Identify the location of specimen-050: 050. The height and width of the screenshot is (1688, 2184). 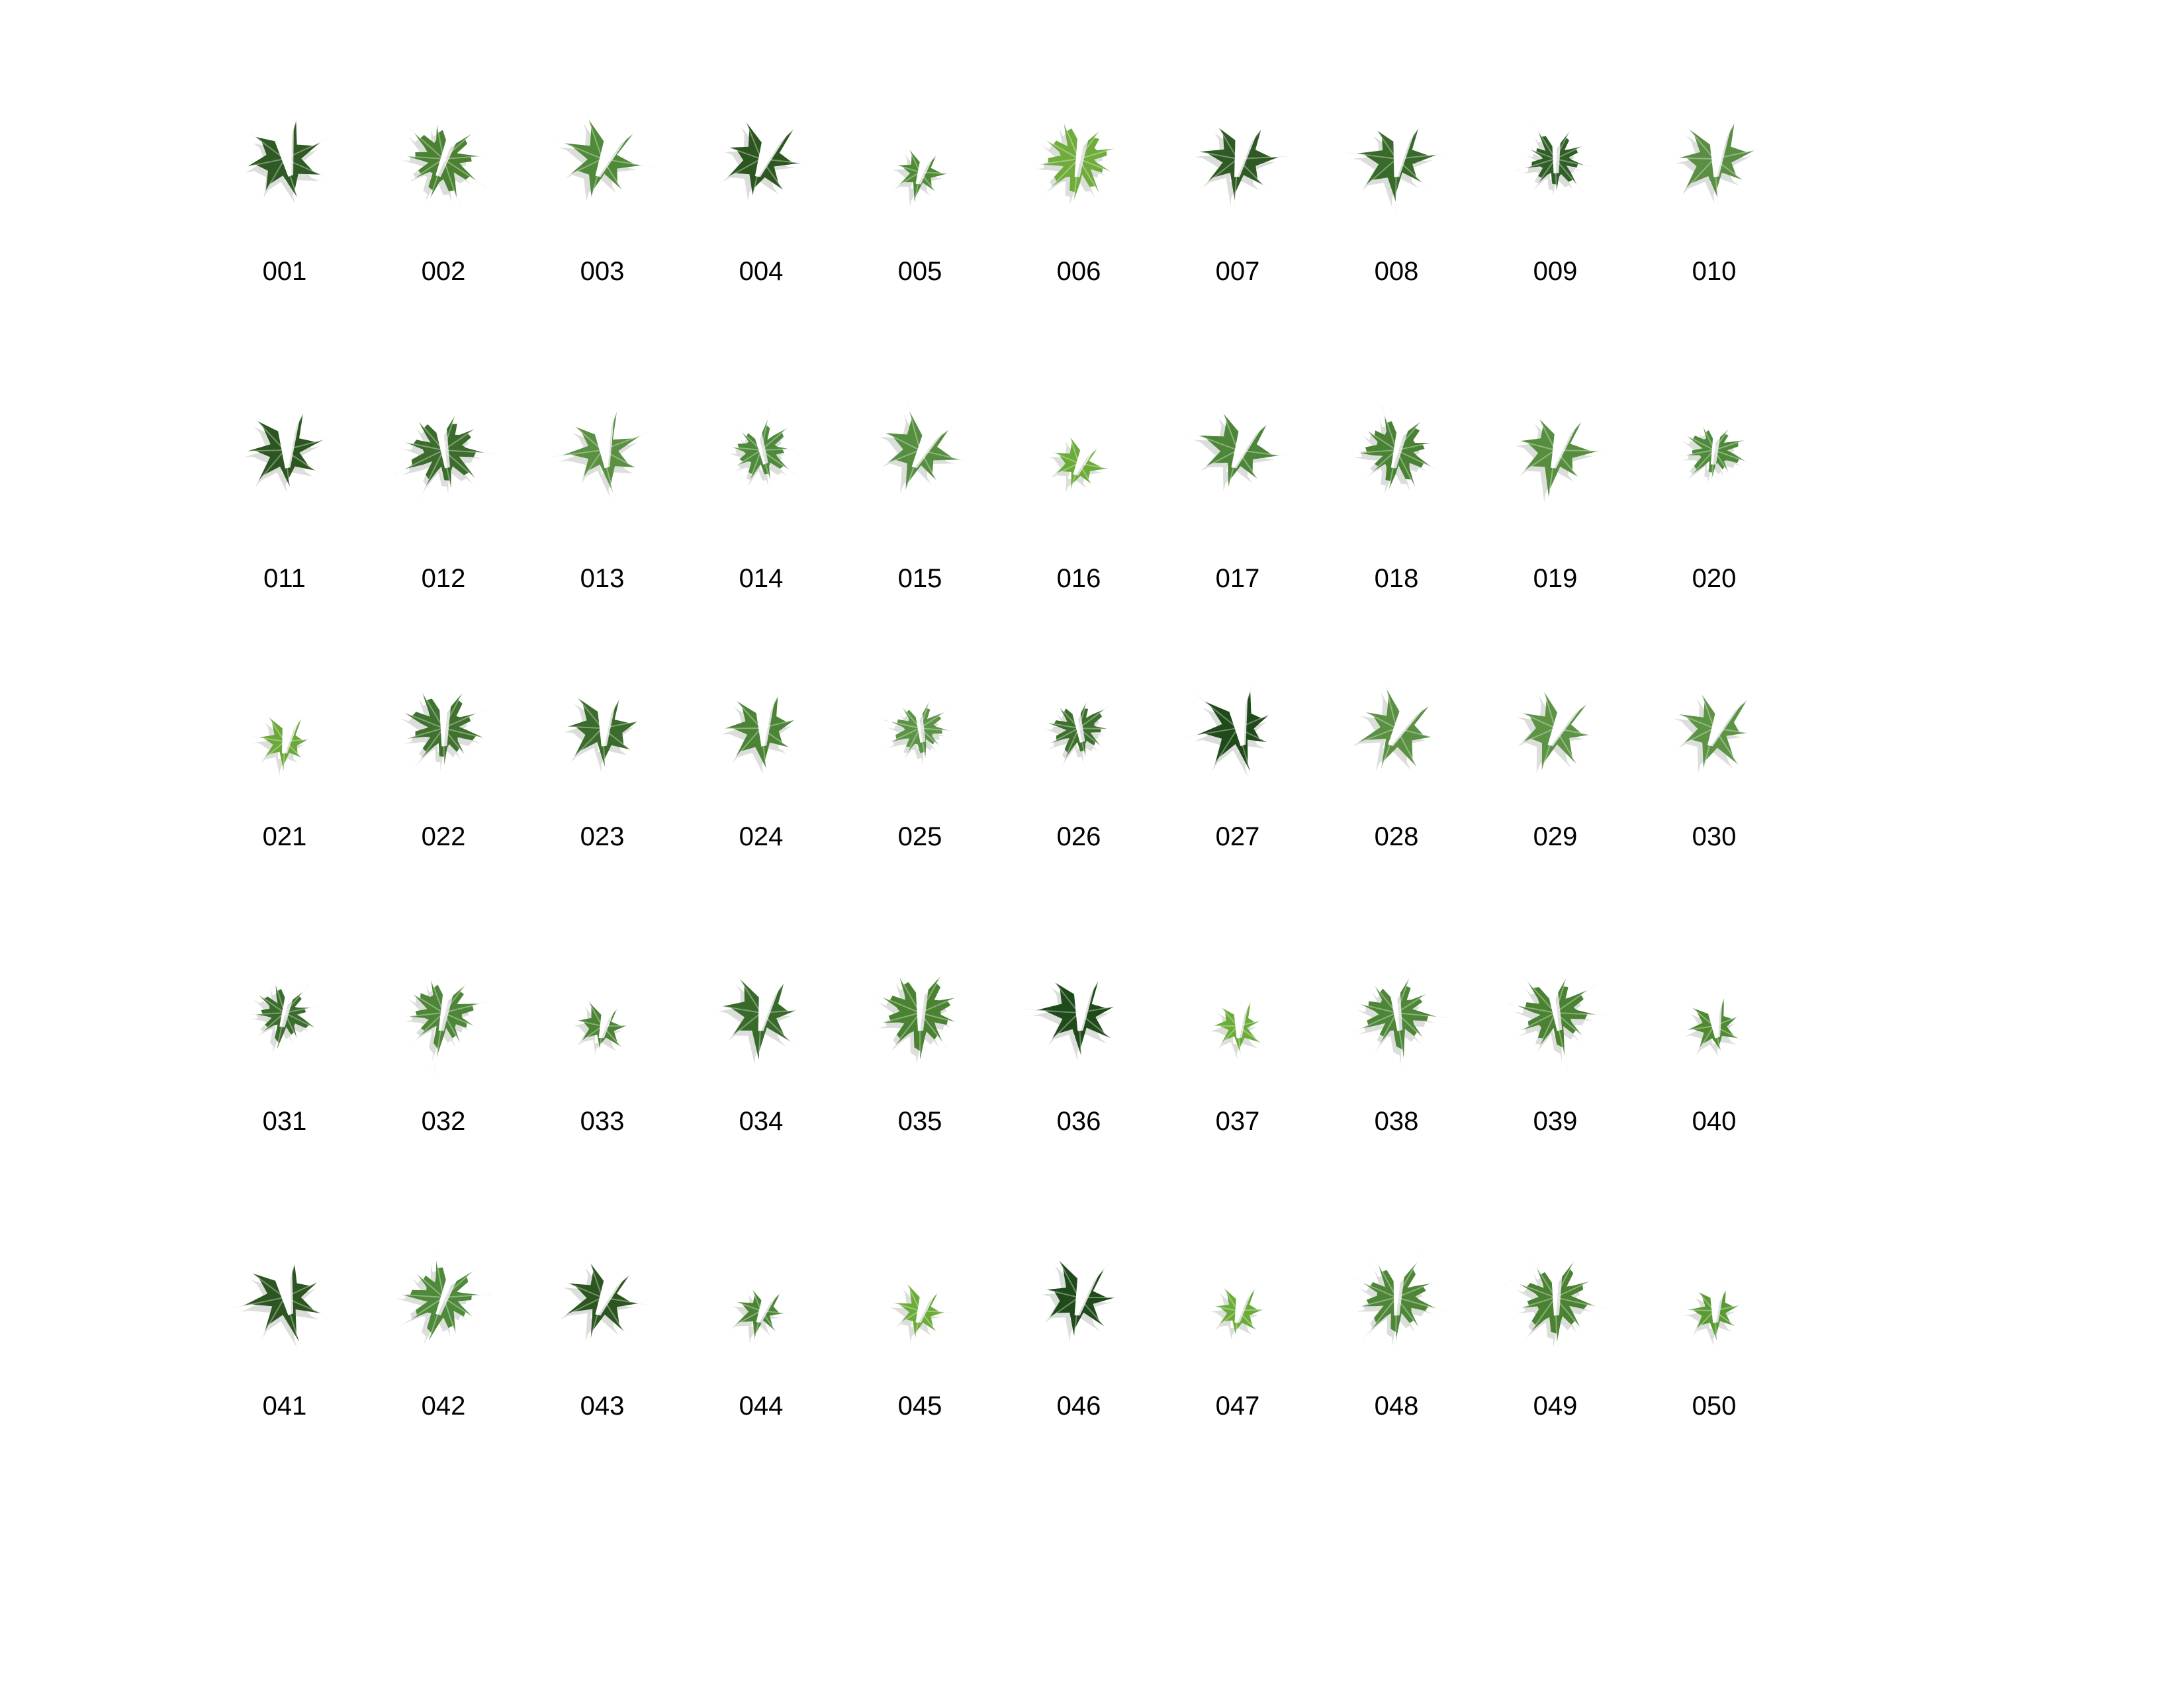
(1715, 1311).